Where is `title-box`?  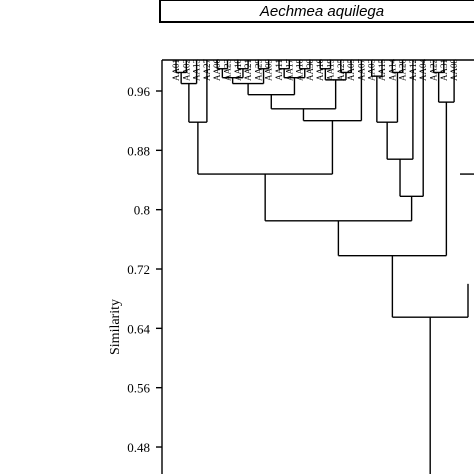 title-box is located at coordinates (316, 11).